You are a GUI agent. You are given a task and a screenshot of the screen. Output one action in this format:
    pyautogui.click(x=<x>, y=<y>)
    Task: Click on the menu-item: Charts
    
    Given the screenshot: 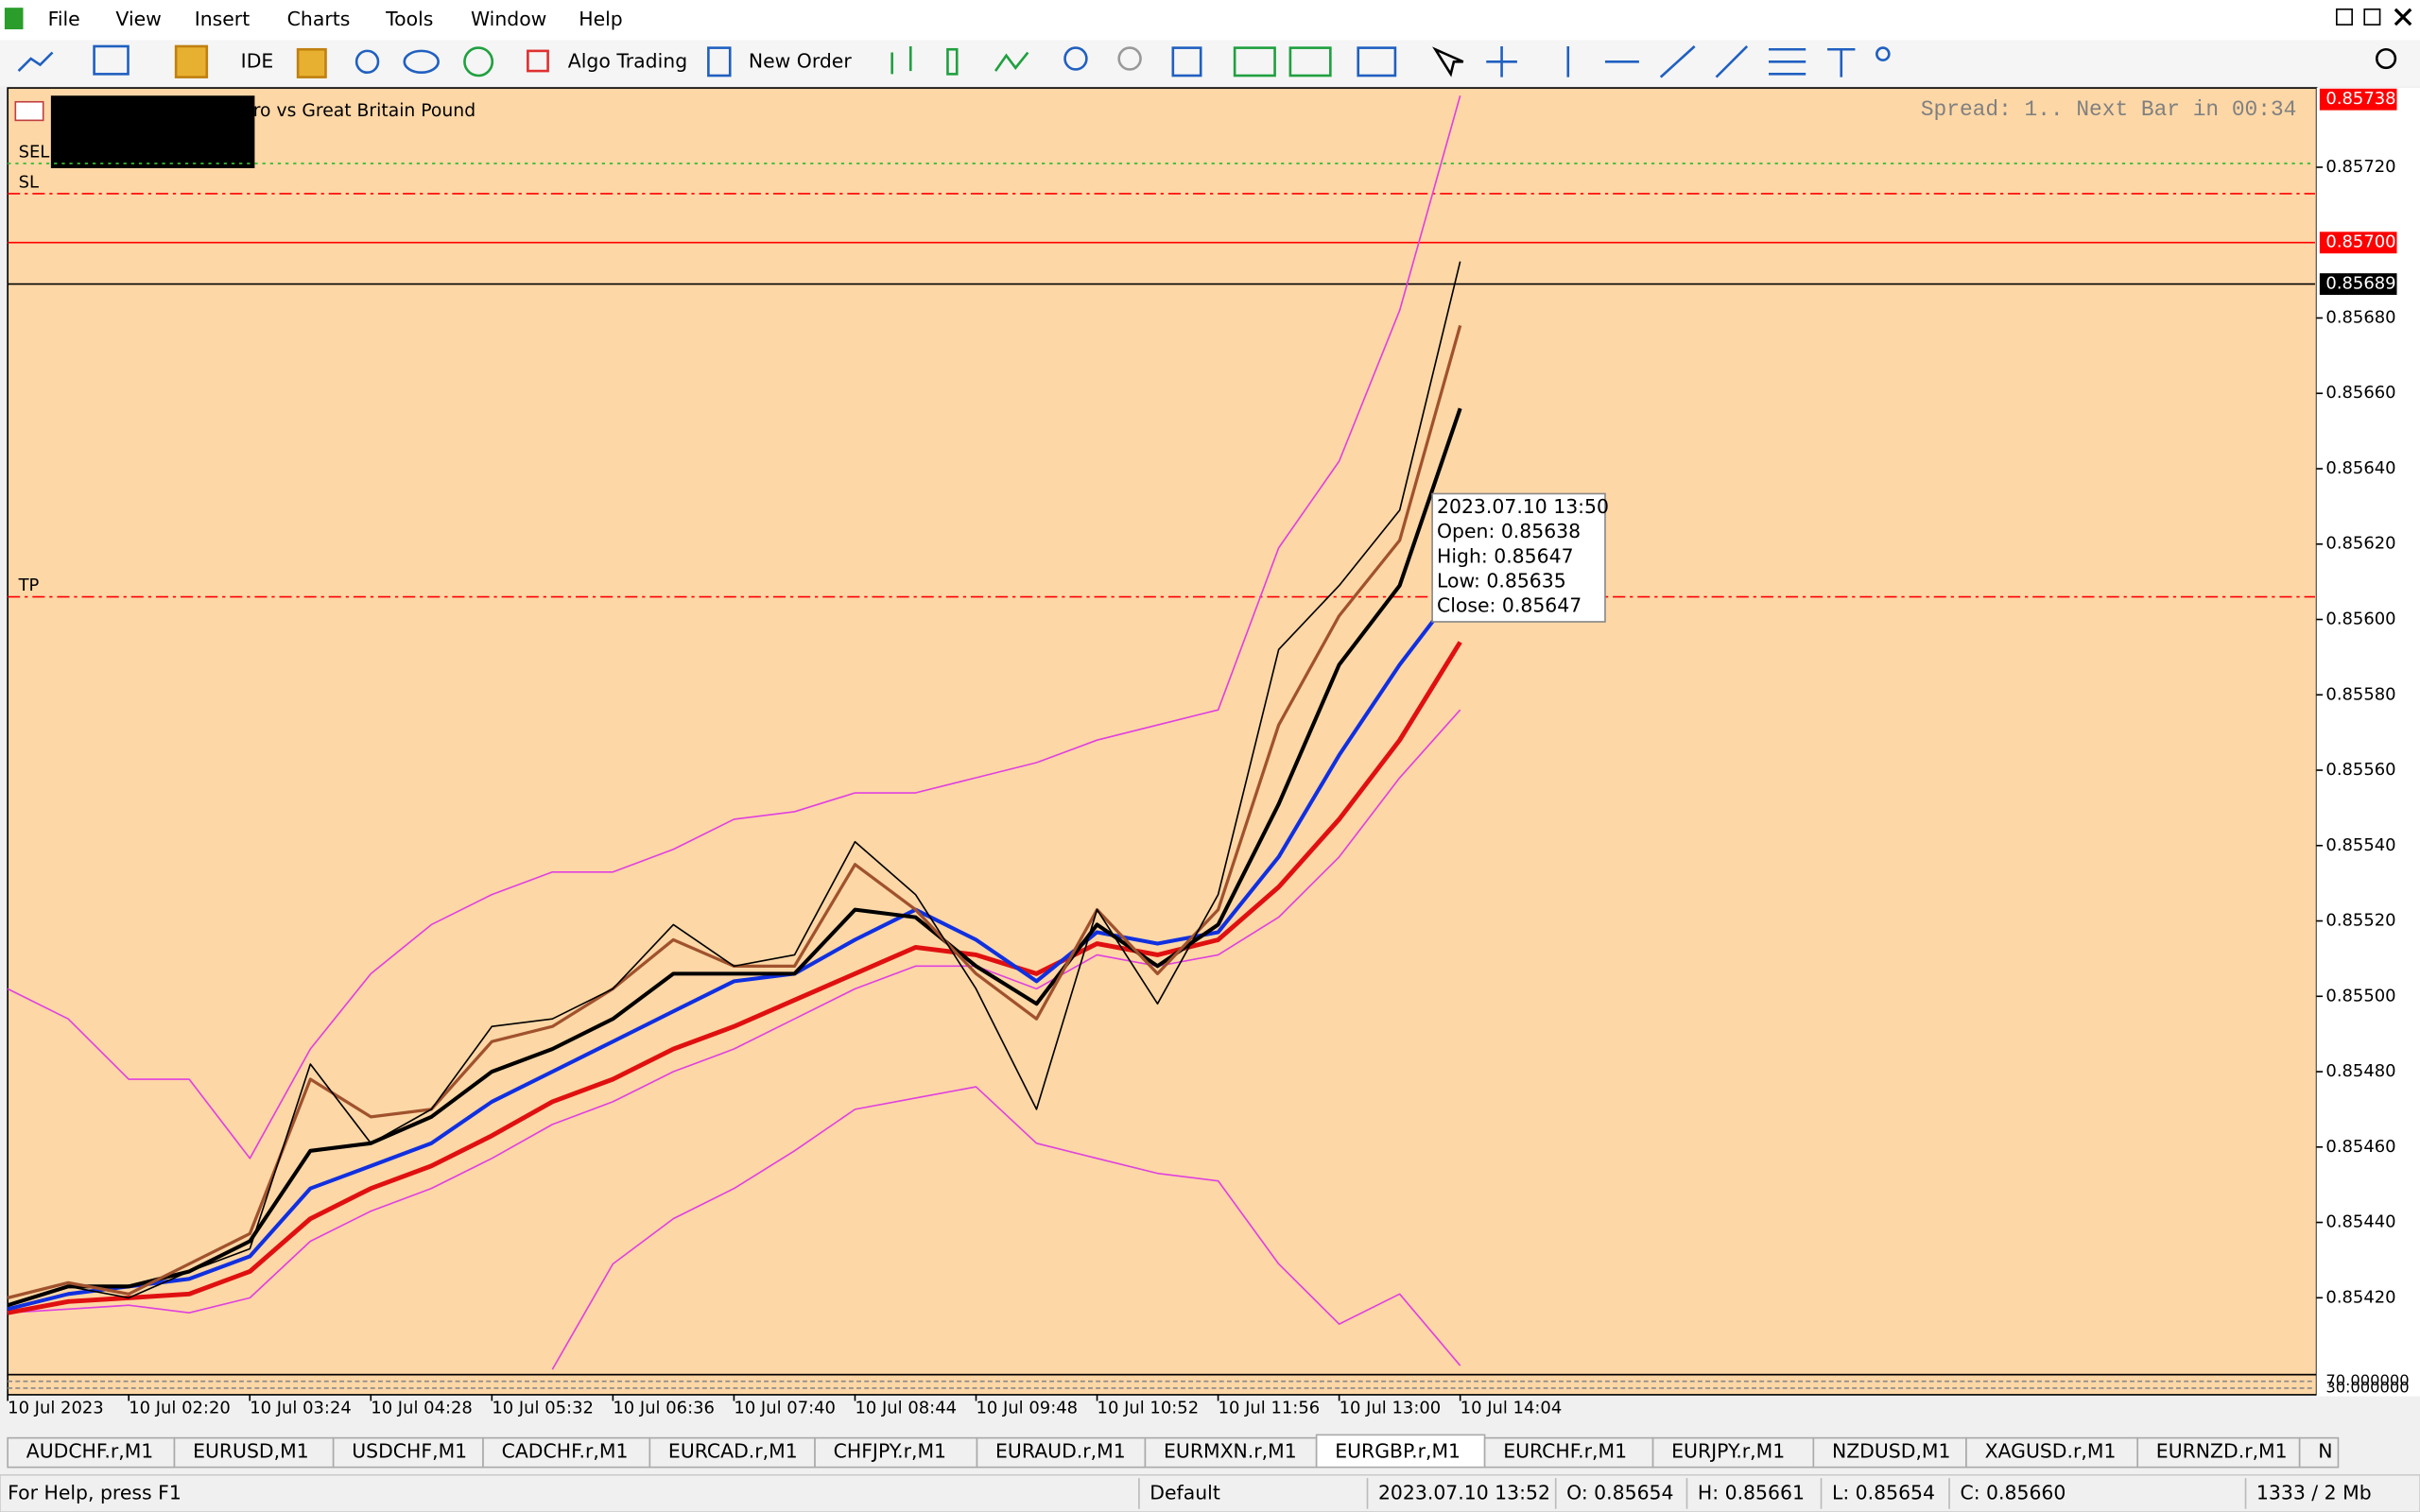 What is the action you would take?
    pyautogui.click(x=319, y=19)
    